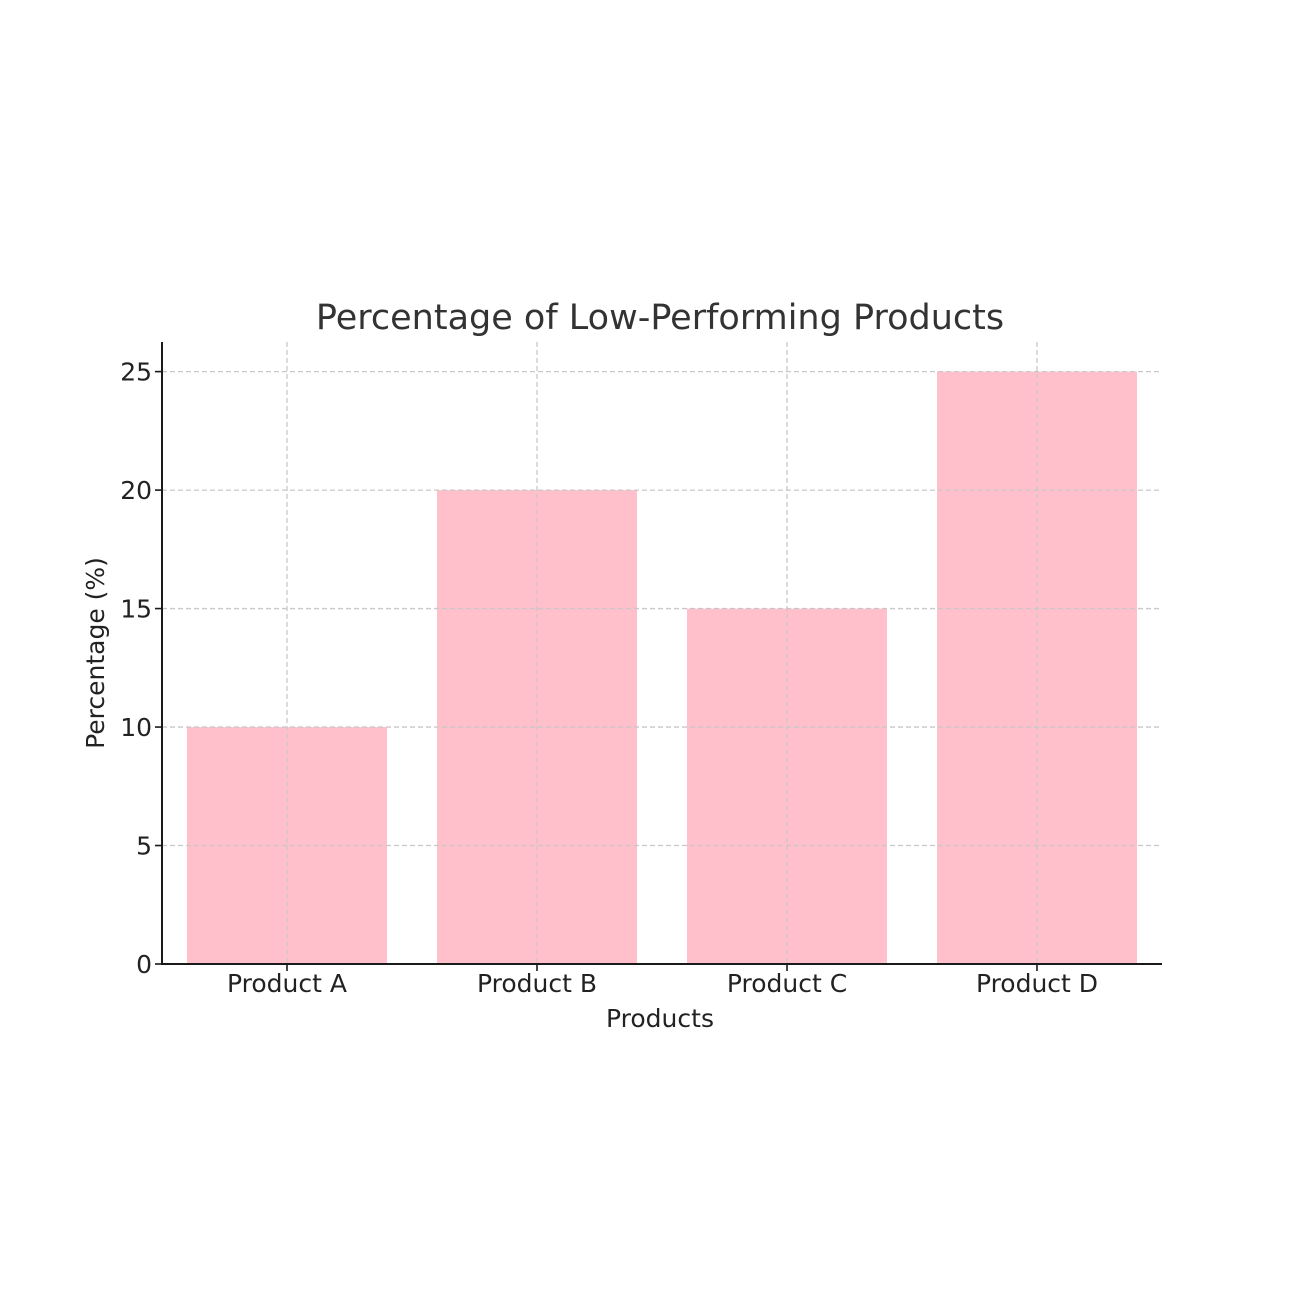  I want to click on y-tick-label: 5, so click(144, 846).